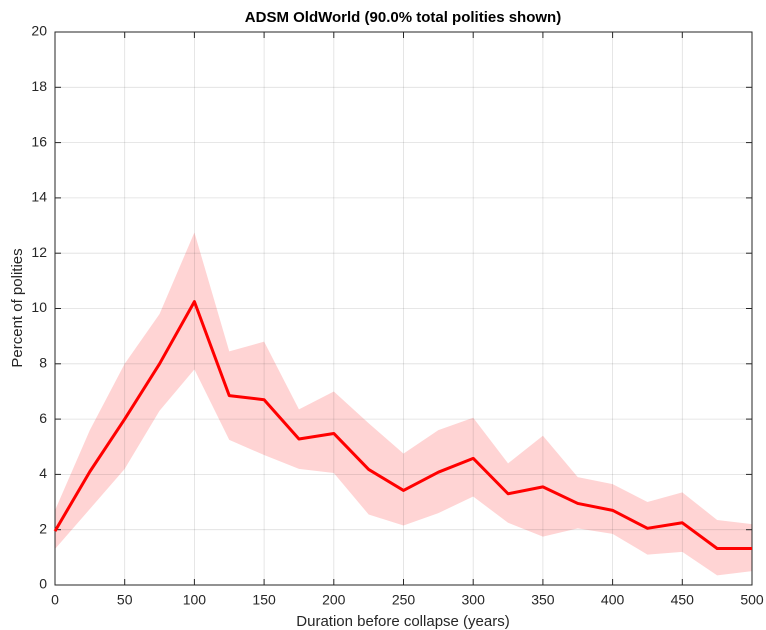 The width and height of the screenshot is (766, 630). What do you see at coordinates (39, 86) in the screenshot?
I see `y-tick-label: 18` at bounding box center [39, 86].